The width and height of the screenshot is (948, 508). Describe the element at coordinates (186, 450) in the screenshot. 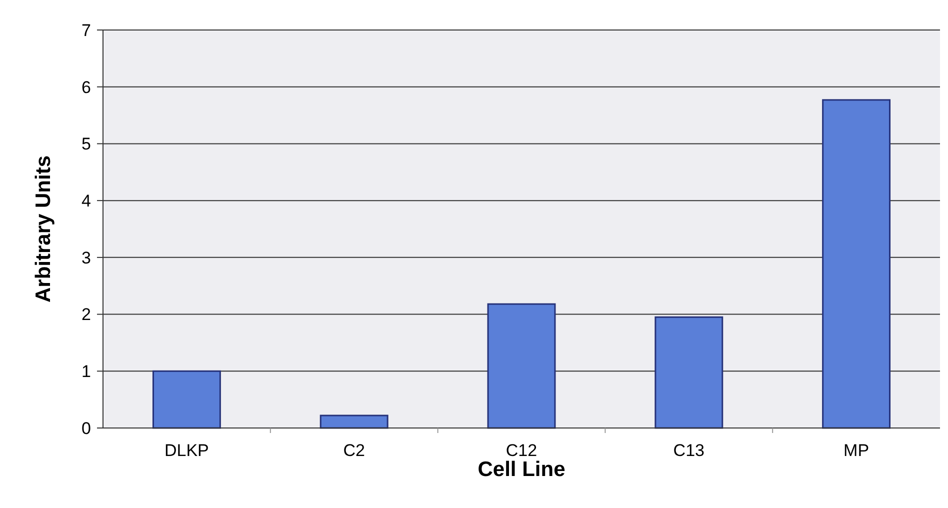

I see `x-tick-label: DLKP` at that location.